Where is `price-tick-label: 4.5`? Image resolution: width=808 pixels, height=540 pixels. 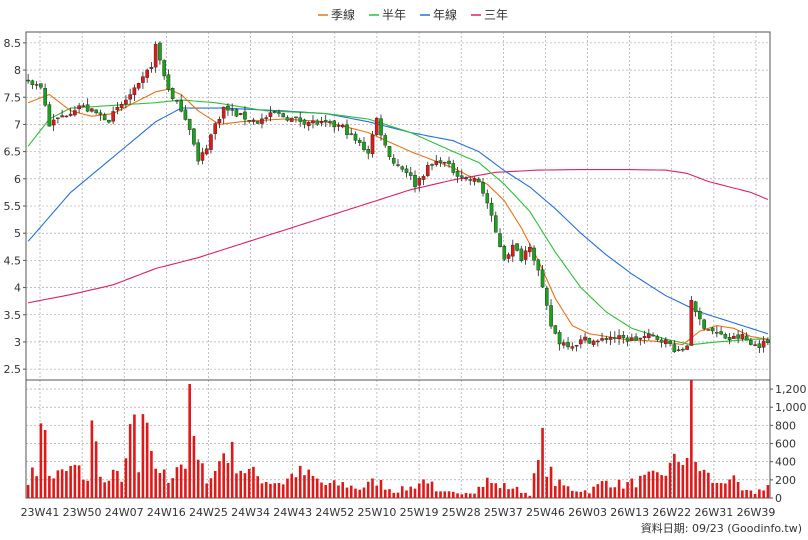
price-tick-label: 4.5 is located at coordinates (13, 260).